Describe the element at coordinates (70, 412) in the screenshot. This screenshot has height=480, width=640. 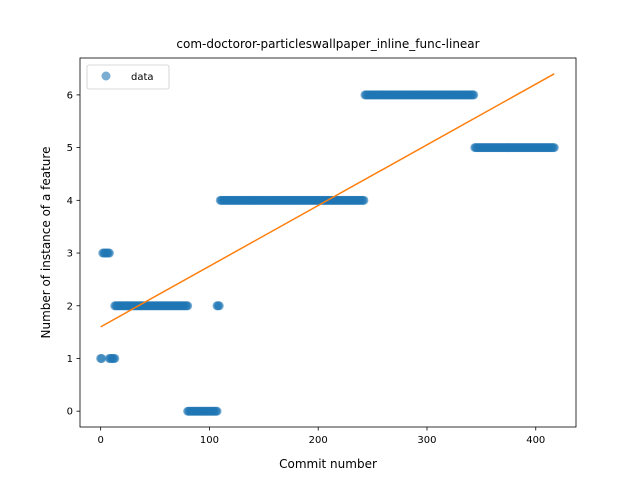
I see `y-tick-label: 0` at that location.